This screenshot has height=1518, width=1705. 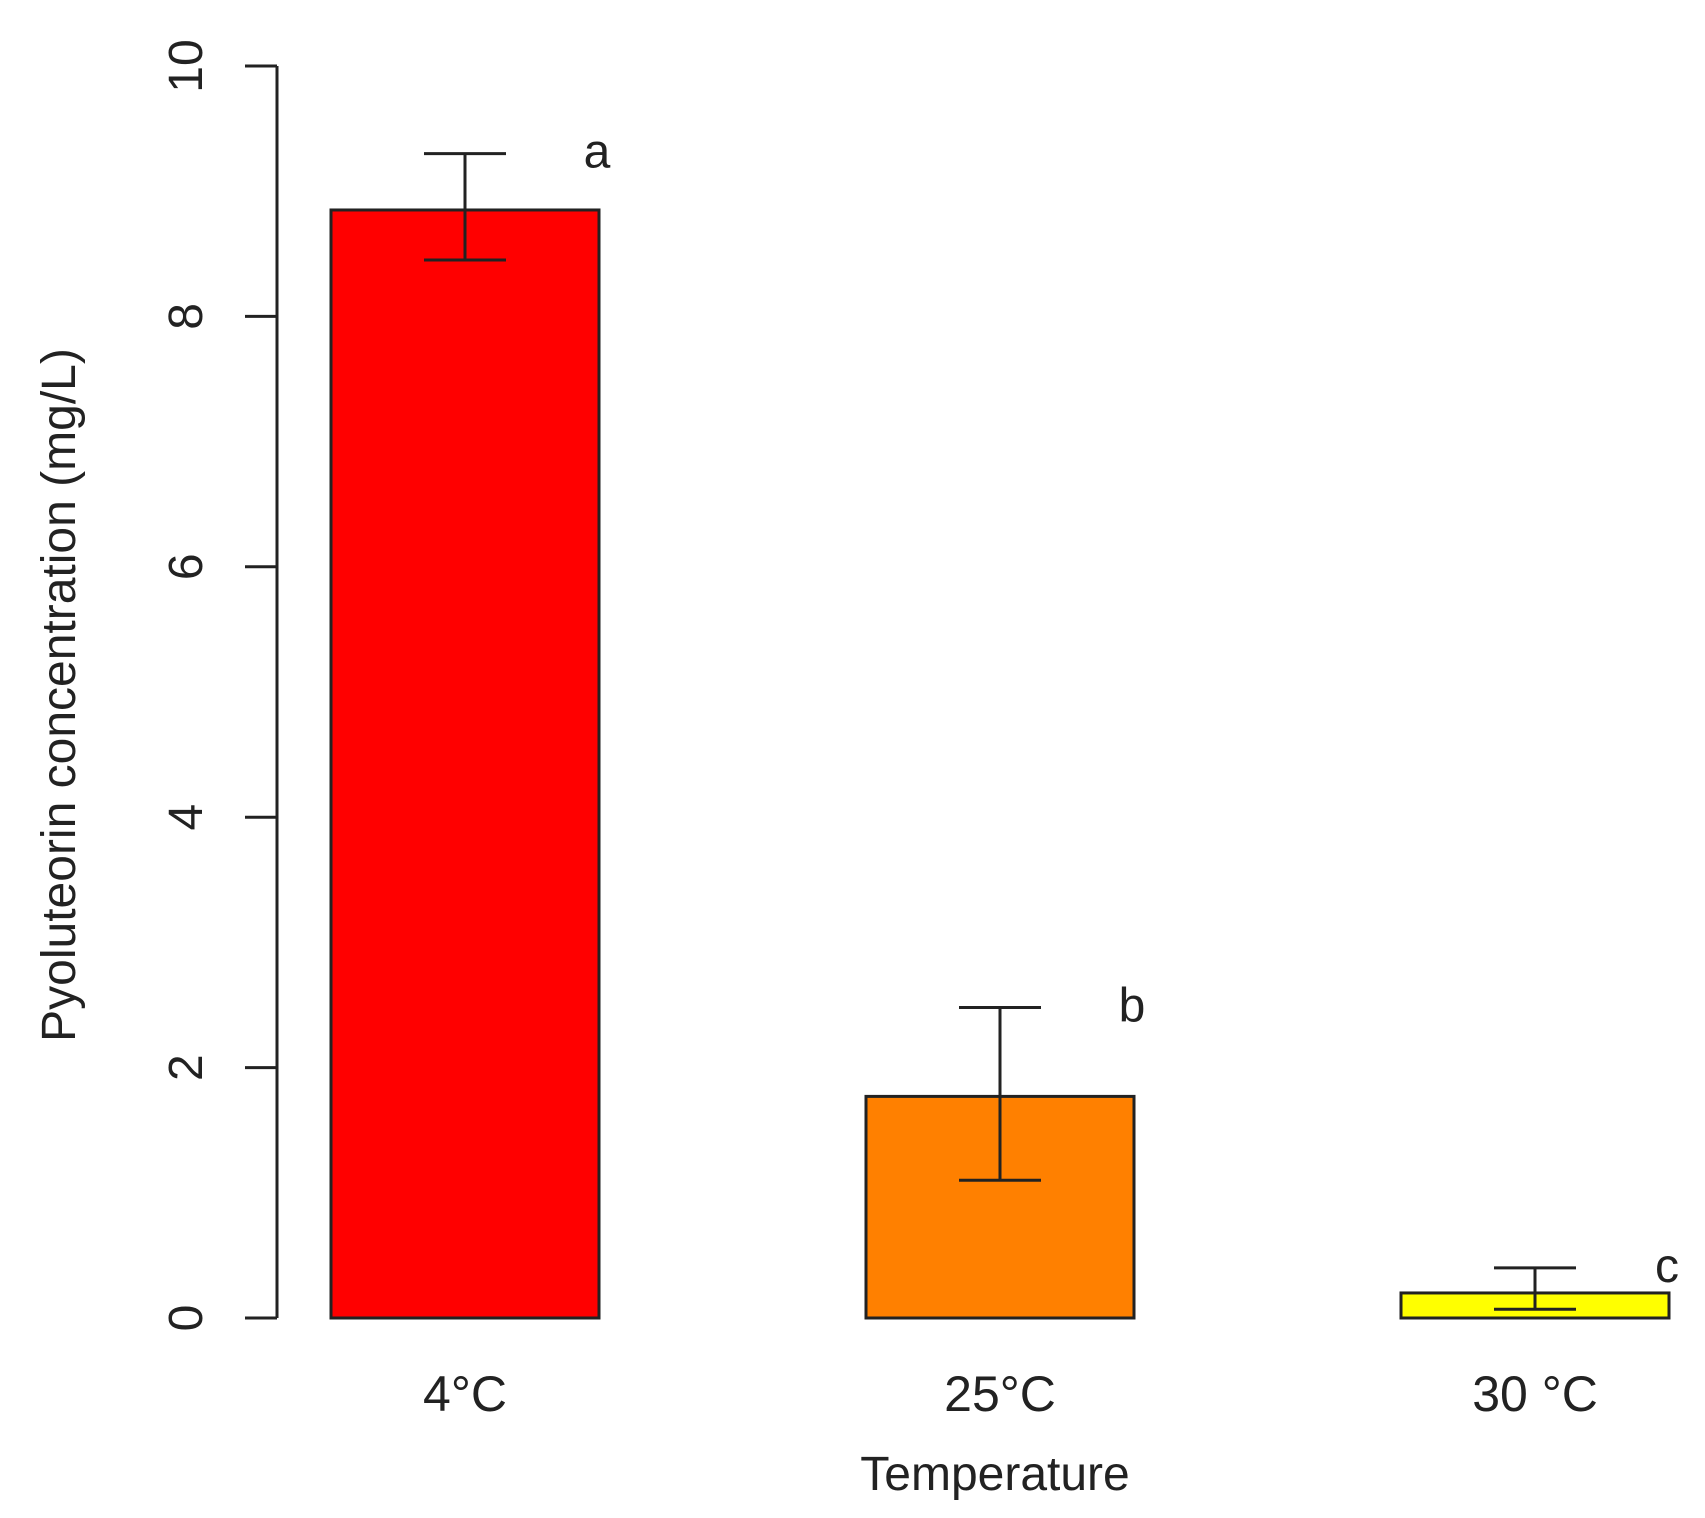 I want to click on y-tick-label: 8, so click(x=186, y=316).